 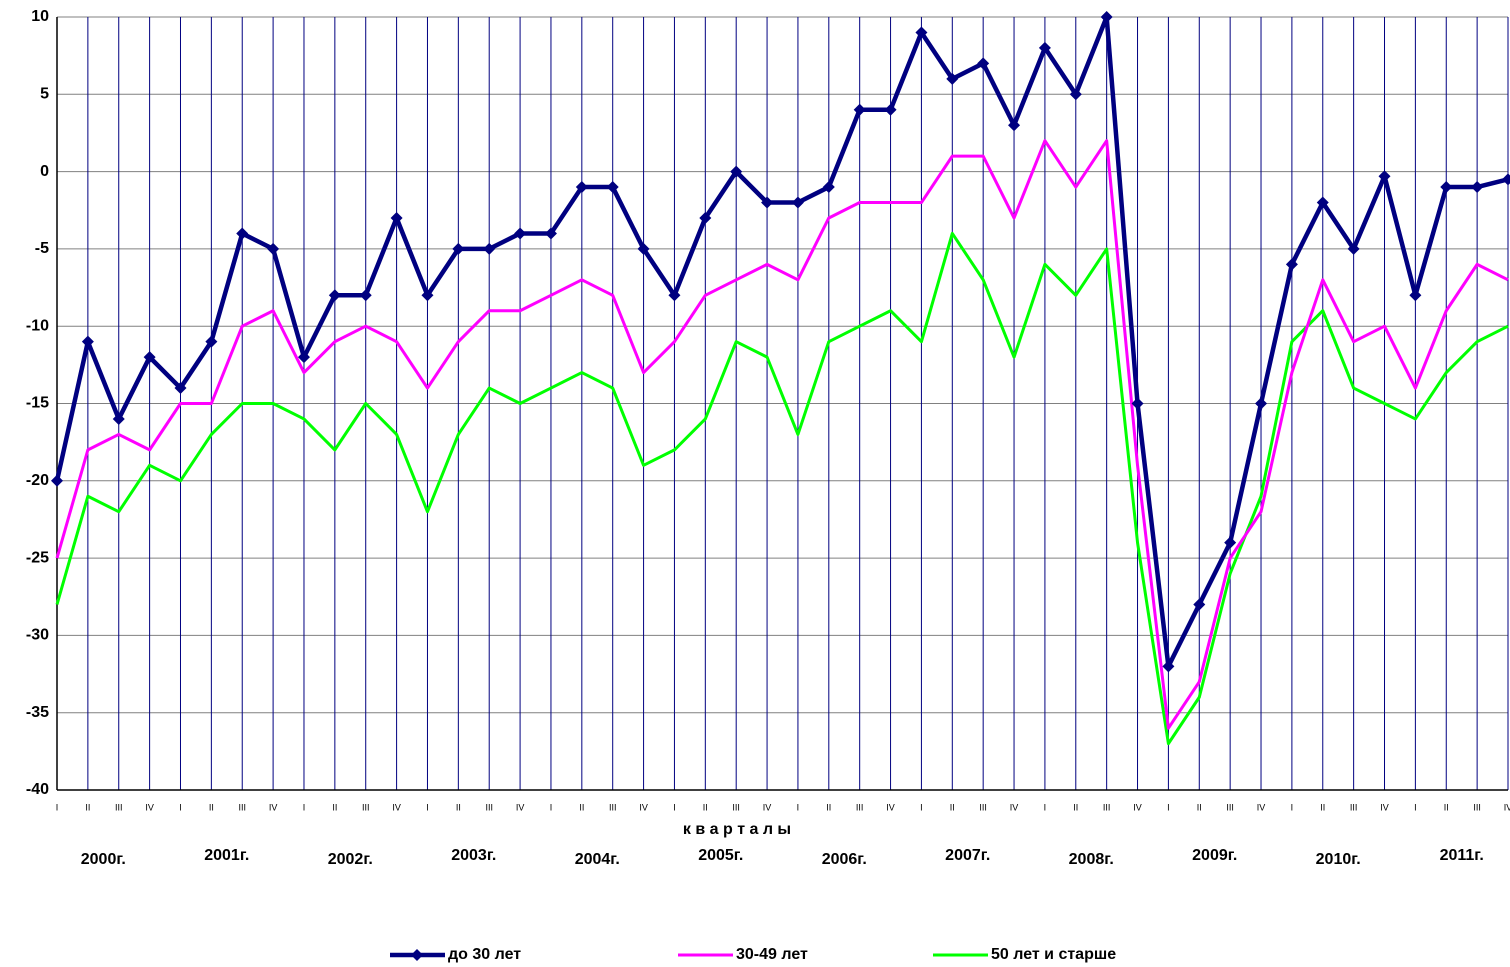 I want to click on year-label: 2011г., so click(x=1462, y=855).